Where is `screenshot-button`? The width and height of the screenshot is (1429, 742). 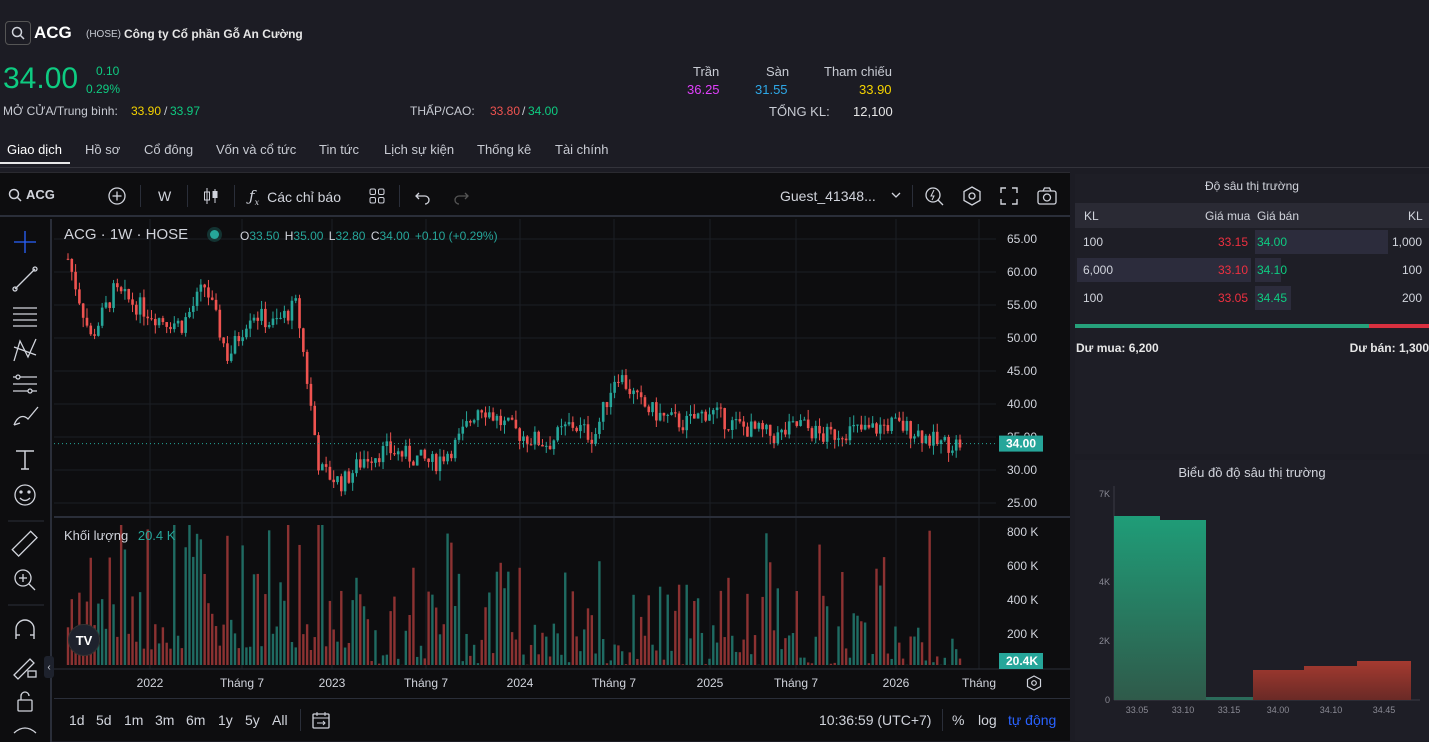 screenshot-button is located at coordinates (1047, 196).